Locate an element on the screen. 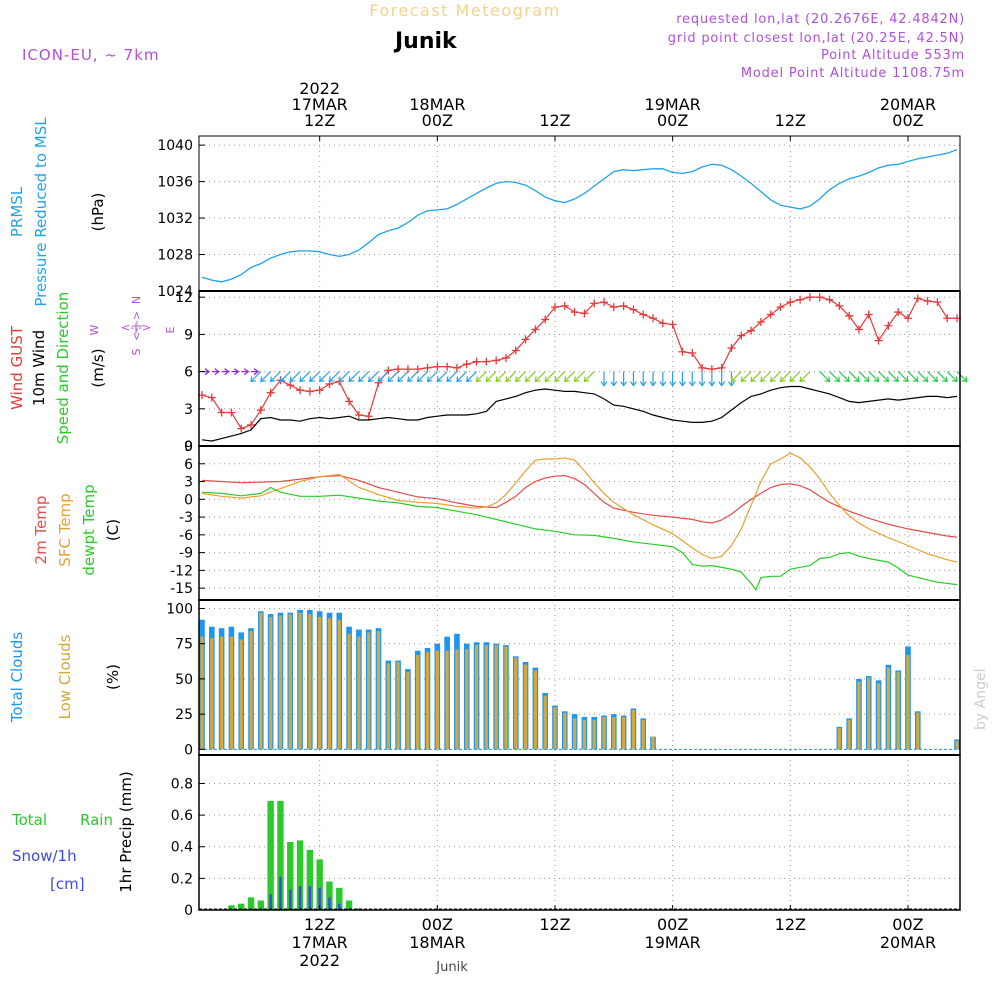  top-time-label: 2022 is located at coordinates (319, 88).